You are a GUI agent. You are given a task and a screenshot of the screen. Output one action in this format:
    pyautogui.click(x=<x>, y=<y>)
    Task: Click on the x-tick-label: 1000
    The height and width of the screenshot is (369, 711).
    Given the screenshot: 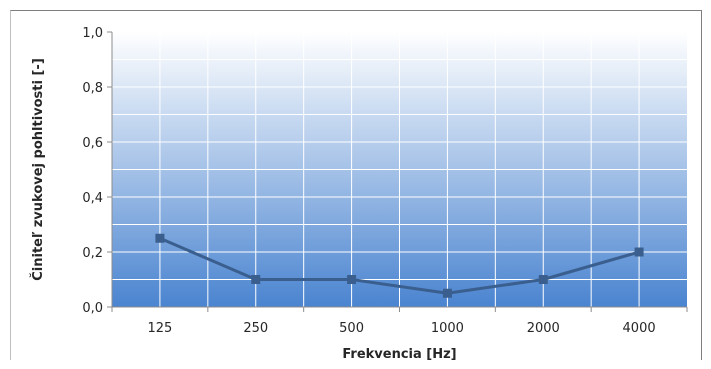 What is the action you would take?
    pyautogui.click(x=447, y=328)
    